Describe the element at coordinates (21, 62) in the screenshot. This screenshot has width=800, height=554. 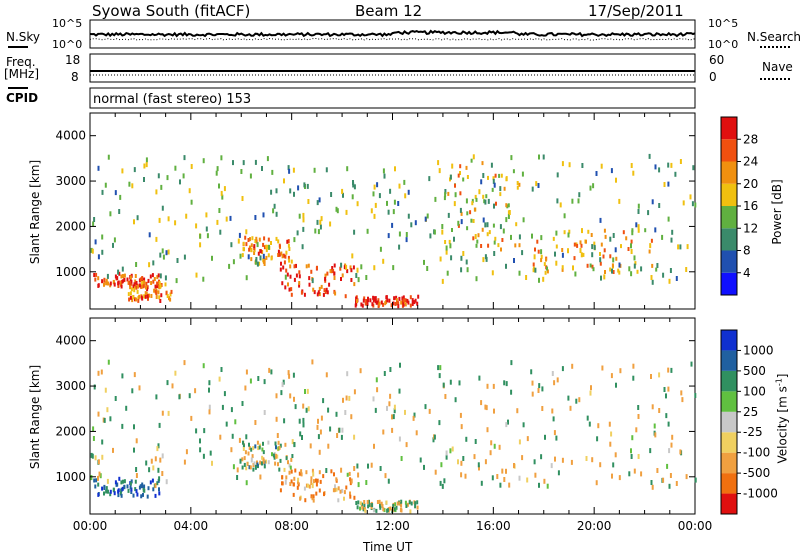
I see `freq-label: Freq.` at that location.